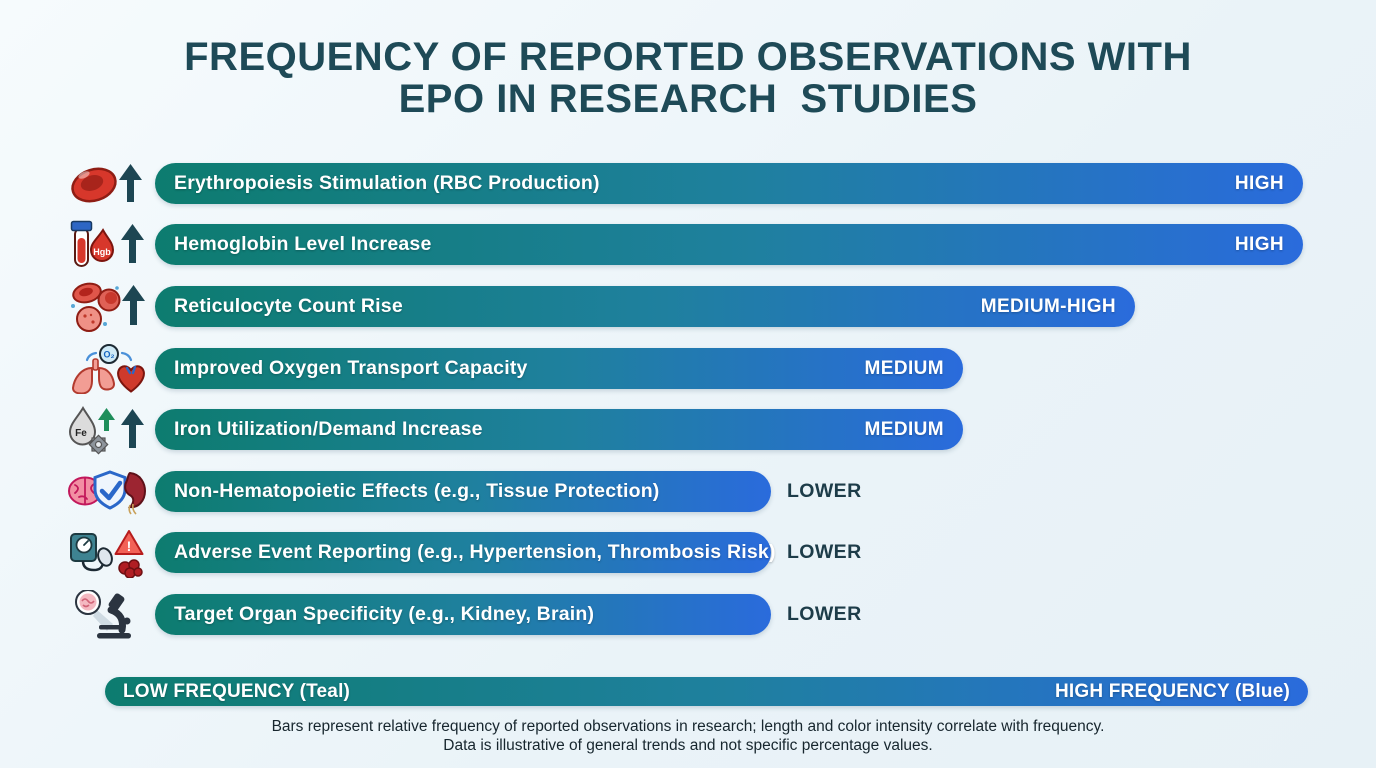 The height and width of the screenshot is (768, 1376). Describe the element at coordinates (109, 183) in the screenshot. I see `red-blood-cell-up-icon` at that location.